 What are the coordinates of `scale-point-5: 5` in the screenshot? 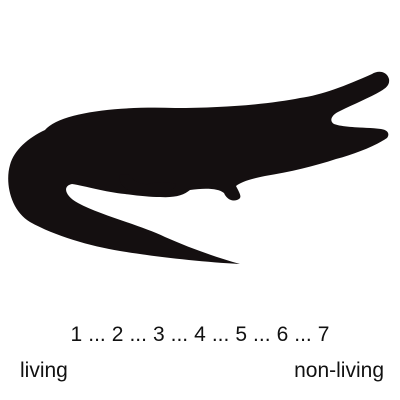 It's located at (241, 334).